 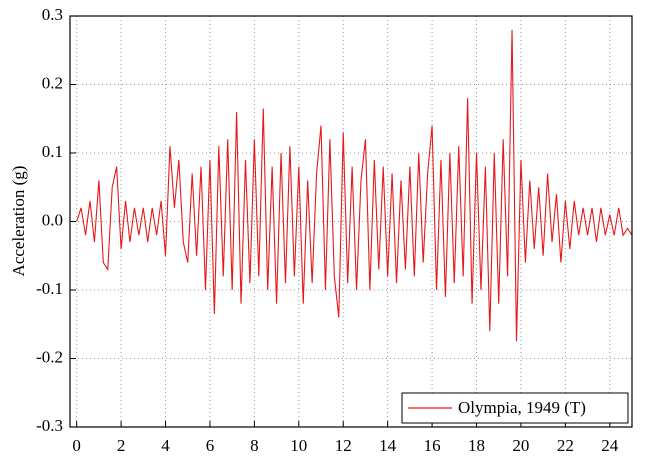 I want to click on legend-label: Olympia, 1949 (T), so click(x=522, y=407).